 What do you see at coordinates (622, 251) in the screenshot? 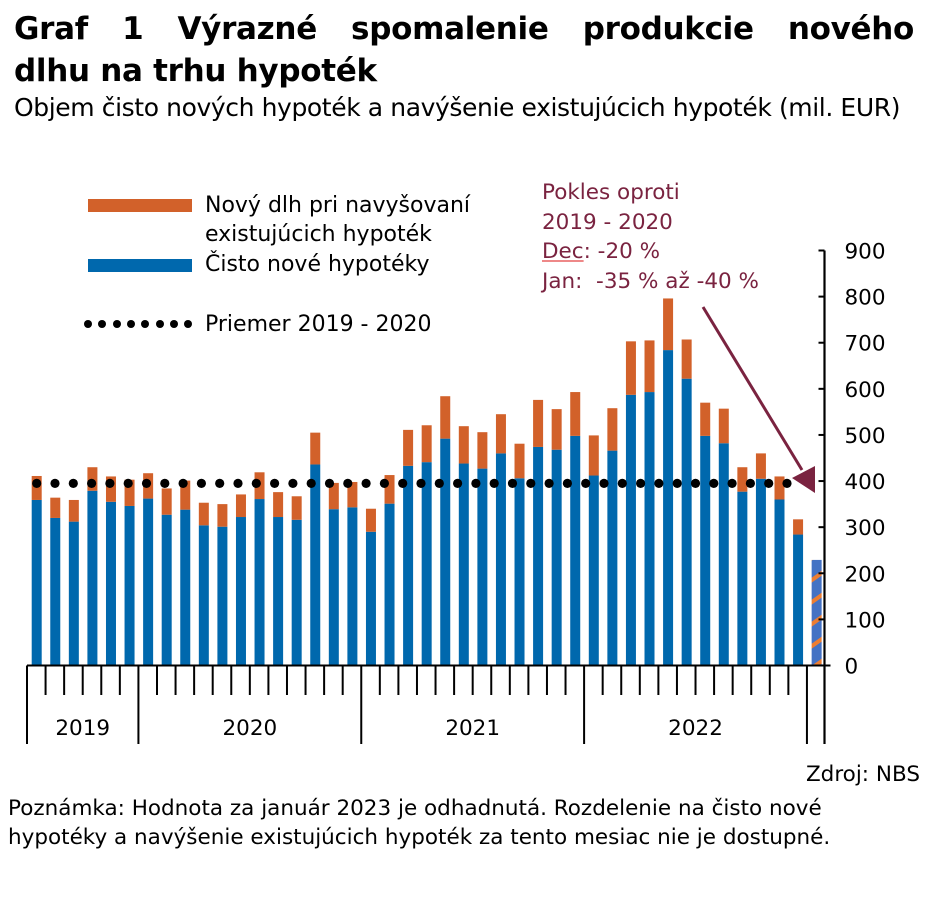
I see `annotation-dec-value: : -20 %` at bounding box center [622, 251].